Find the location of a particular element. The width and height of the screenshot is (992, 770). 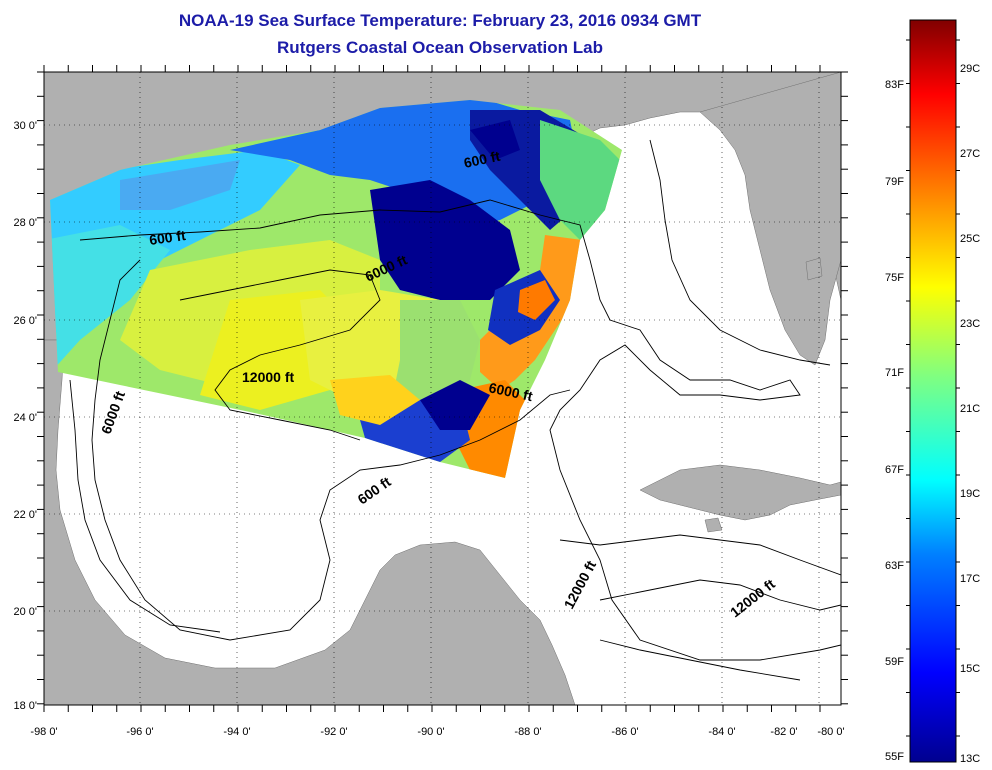

colorbar-f-label: 71F is located at coordinates (894, 373).